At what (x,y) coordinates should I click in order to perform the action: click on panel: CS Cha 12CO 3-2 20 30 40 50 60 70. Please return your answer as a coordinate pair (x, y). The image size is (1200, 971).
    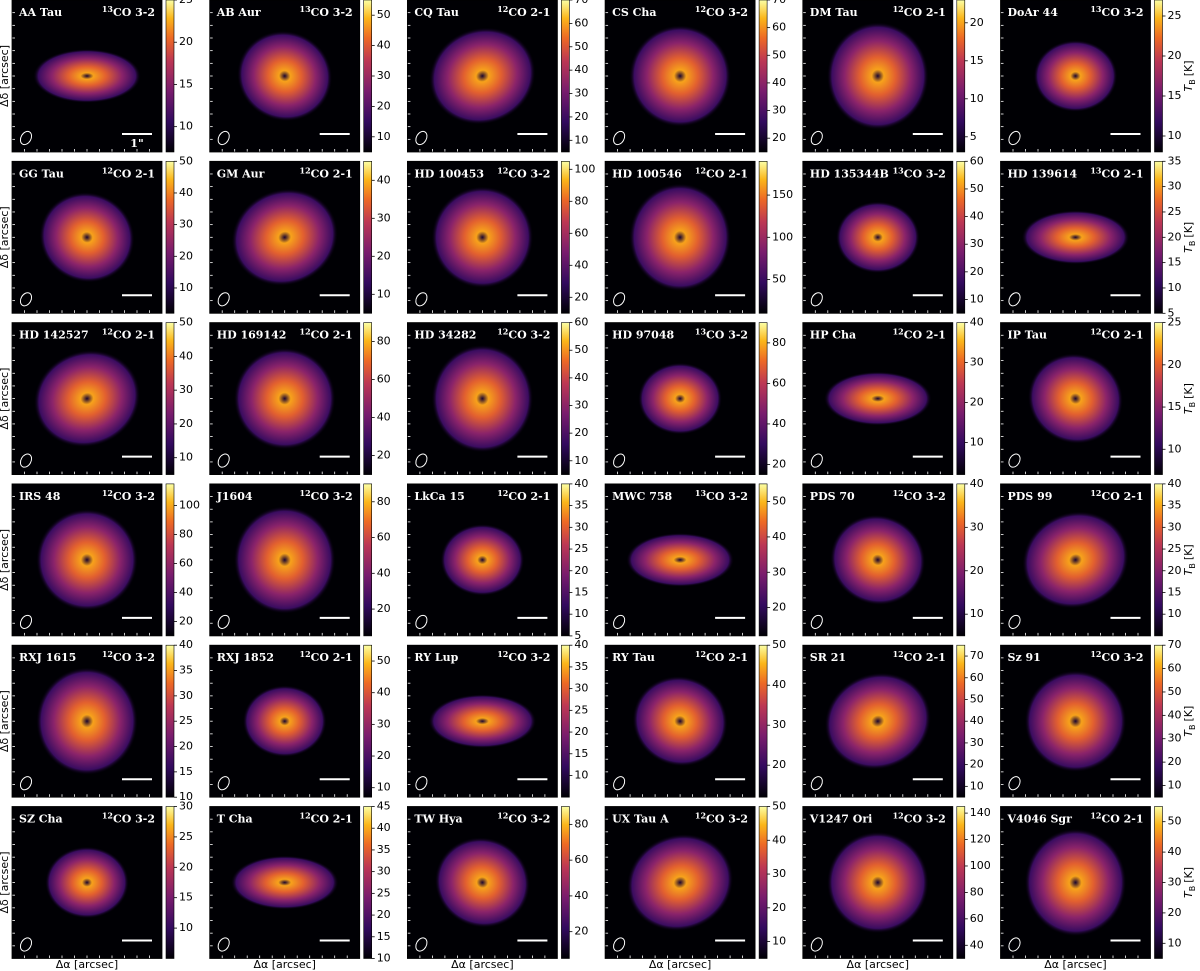
    Looking at the image, I should click on (695, 76).